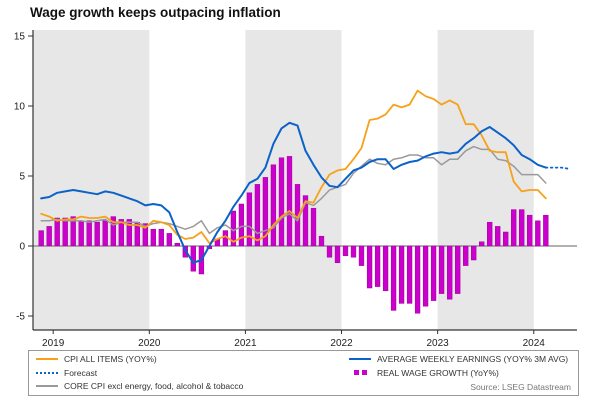 This screenshot has height=400, width=600. I want to click on cpi-line-swatch, so click(47, 359).